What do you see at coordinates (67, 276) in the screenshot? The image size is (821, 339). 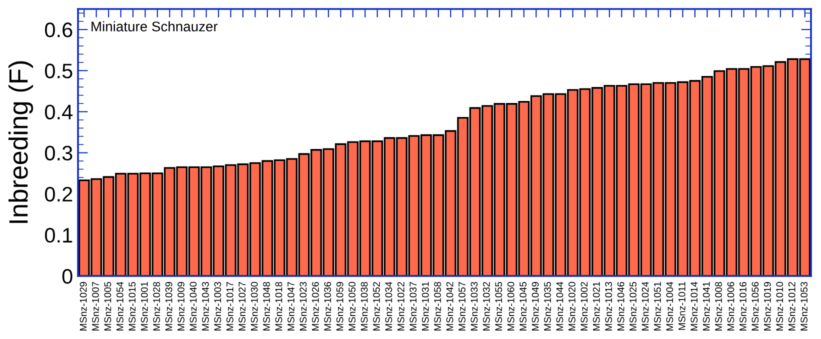 I see `y-tick-label: 0` at bounding box center [67, 276].